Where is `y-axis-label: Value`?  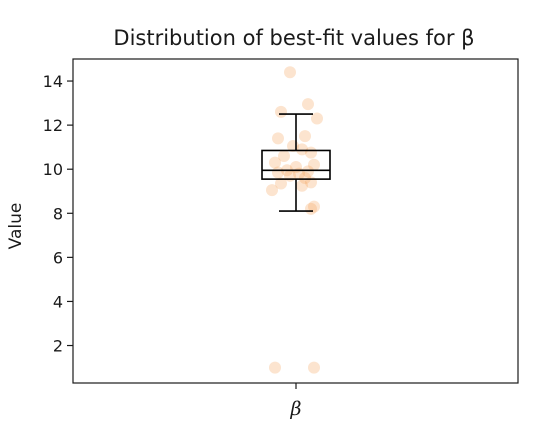
y-axis-label: Value is located at coordinates (16, 226).